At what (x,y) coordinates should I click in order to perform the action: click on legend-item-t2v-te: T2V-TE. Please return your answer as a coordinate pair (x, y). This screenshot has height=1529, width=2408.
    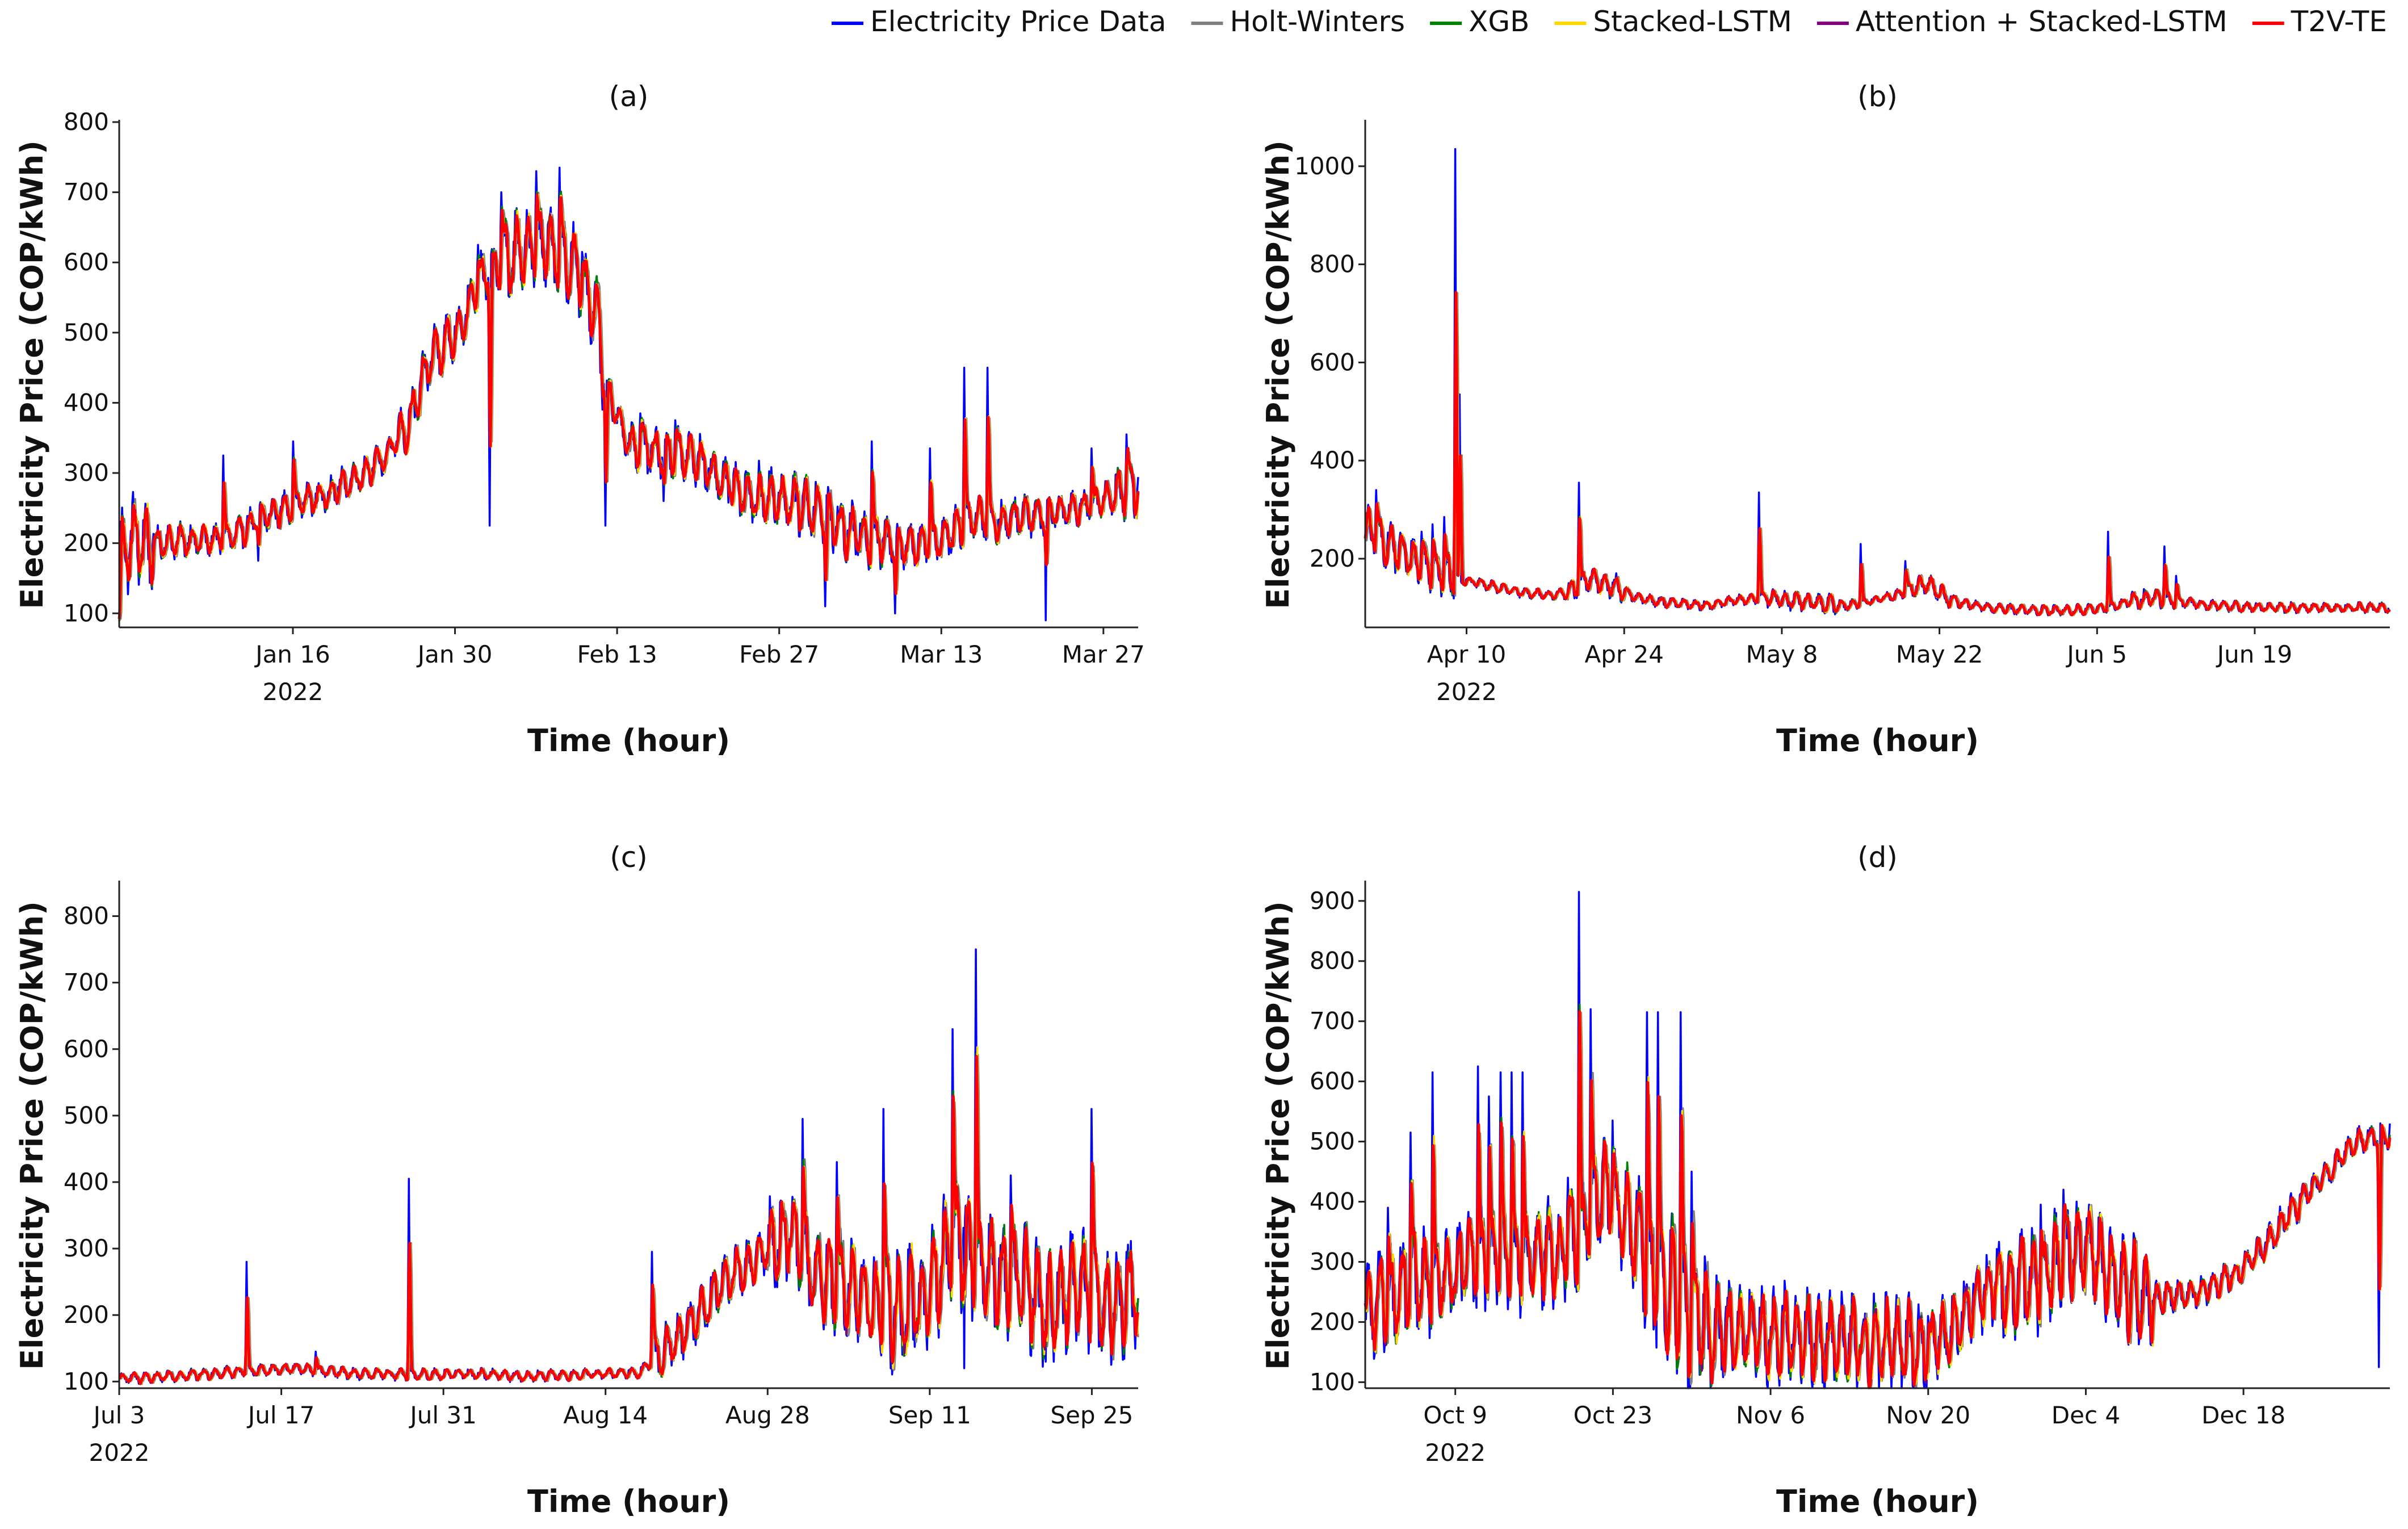
    Looking at the image, I should click on (2319, 21).